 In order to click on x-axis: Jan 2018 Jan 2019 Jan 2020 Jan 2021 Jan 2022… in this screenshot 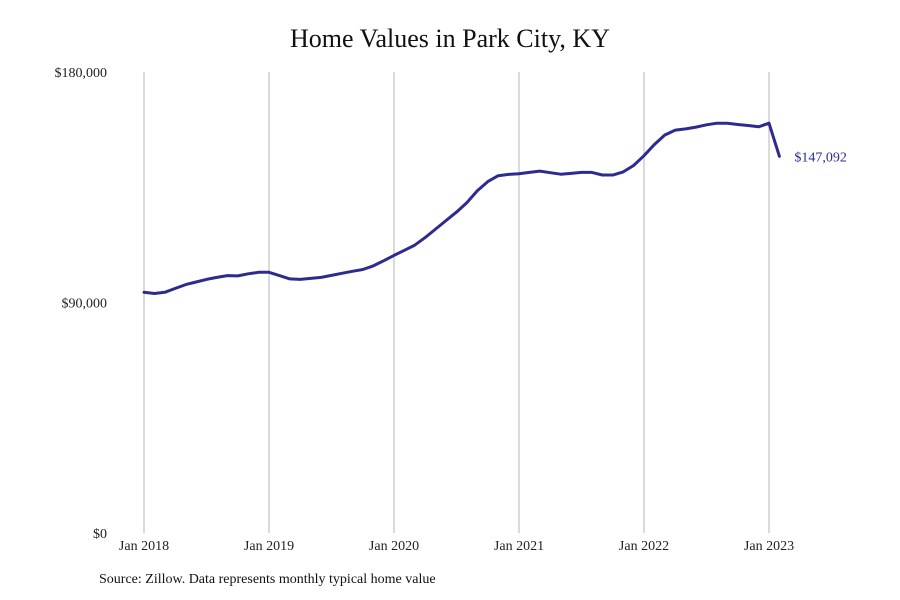, I will do `click(456, 546)`.